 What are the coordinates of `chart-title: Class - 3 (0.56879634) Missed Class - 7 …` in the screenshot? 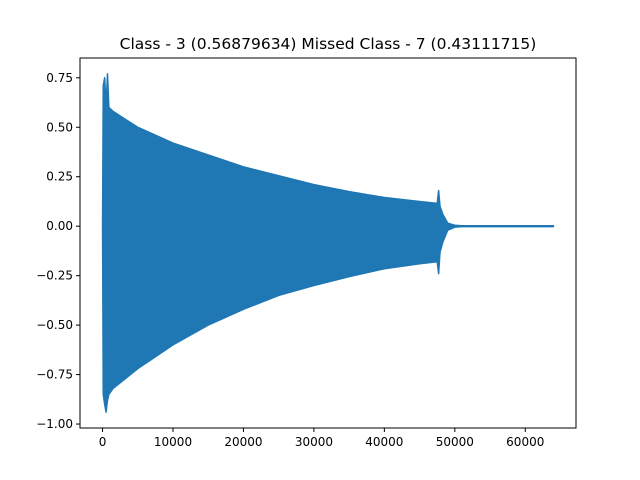 It's located at (328, 44).